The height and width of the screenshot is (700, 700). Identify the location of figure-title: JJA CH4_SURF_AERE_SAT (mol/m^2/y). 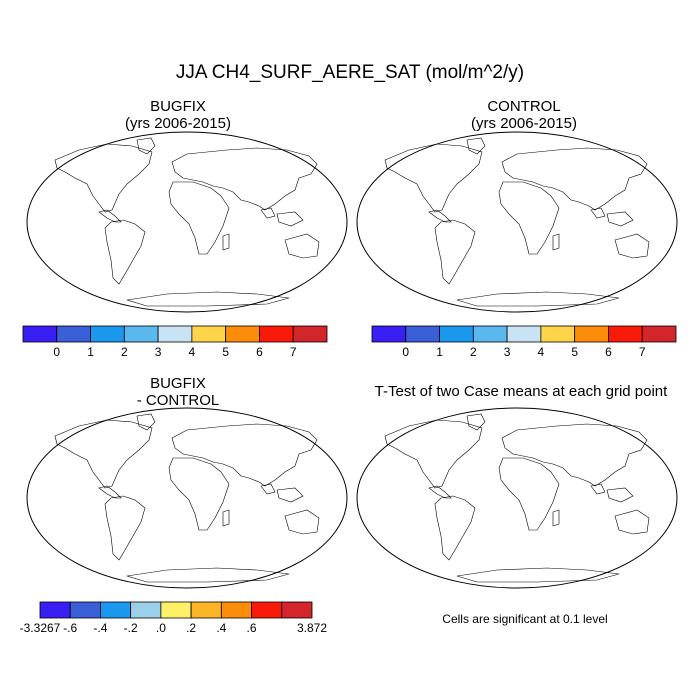
(350, 72).